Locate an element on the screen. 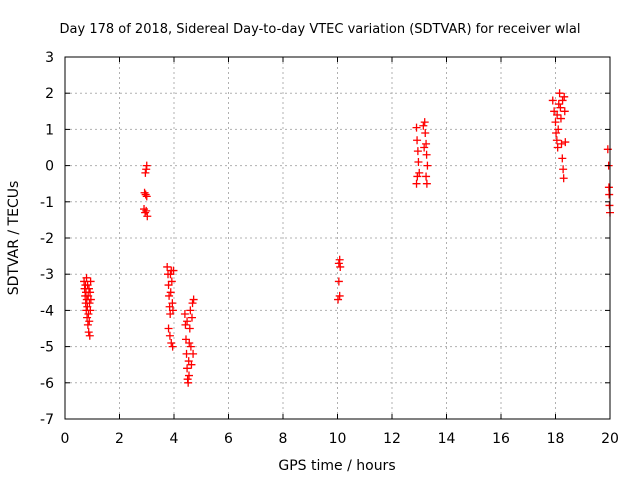 This screenshot has height=480, width=640. y-tick-label: 0 is located at coordinates (49, 167).